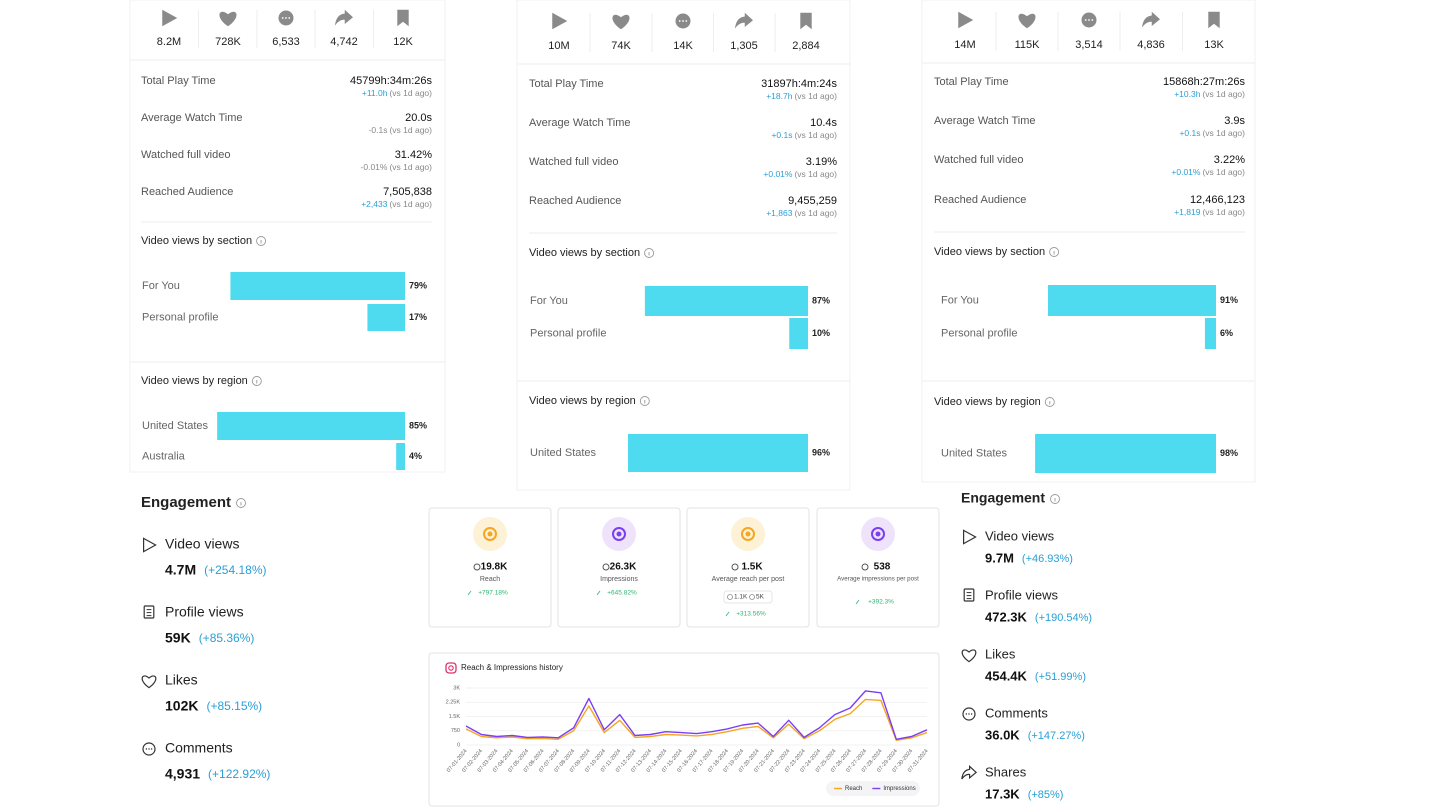 The height and width of the screenshot is (810, 1440). Describe the element at coordinates (374, 204) in the screenshot. I see `change-value: +2,433` at that location.